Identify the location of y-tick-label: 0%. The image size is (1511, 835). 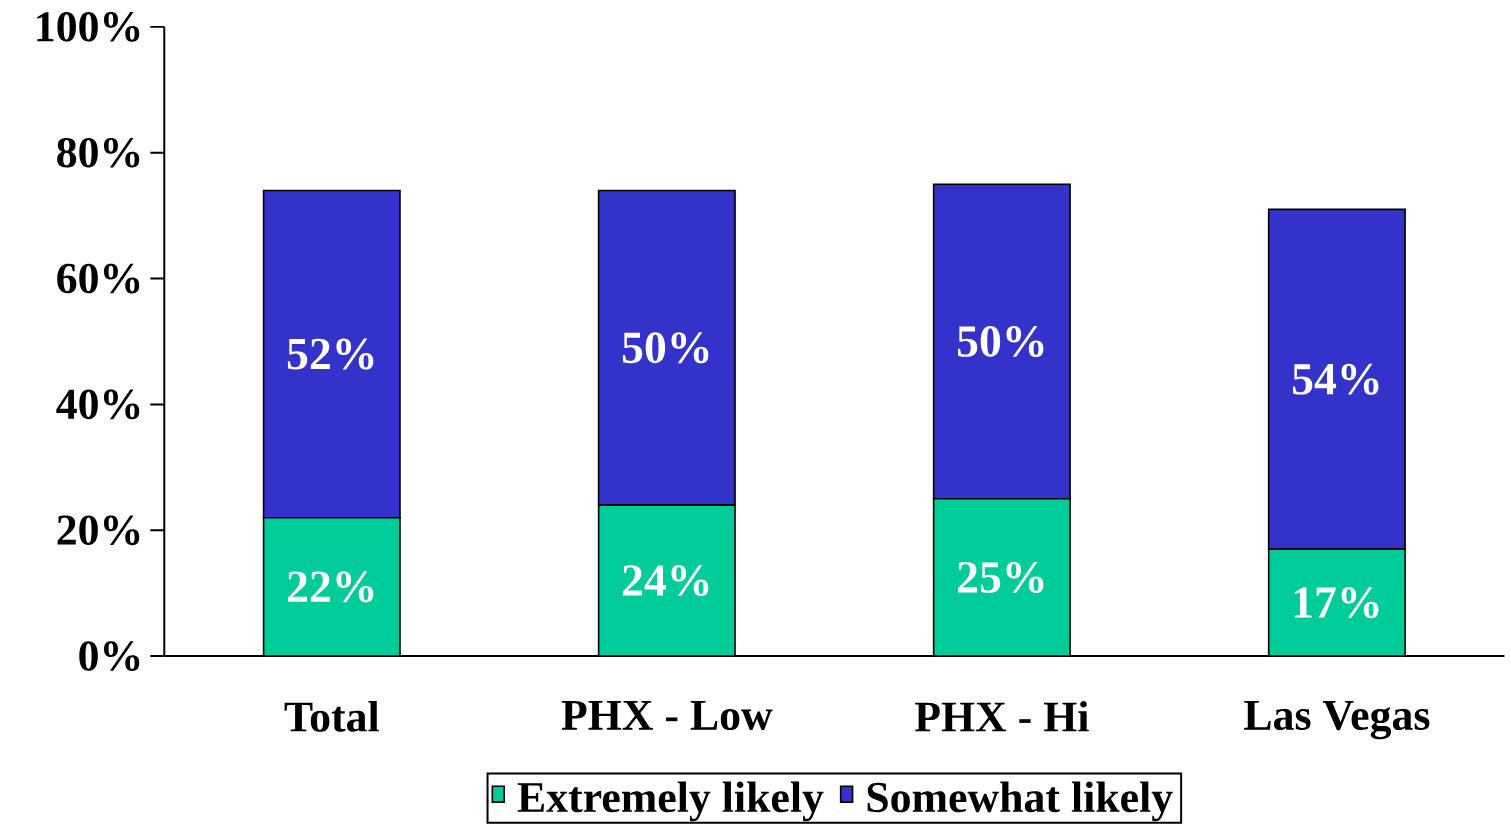
(109, 656).